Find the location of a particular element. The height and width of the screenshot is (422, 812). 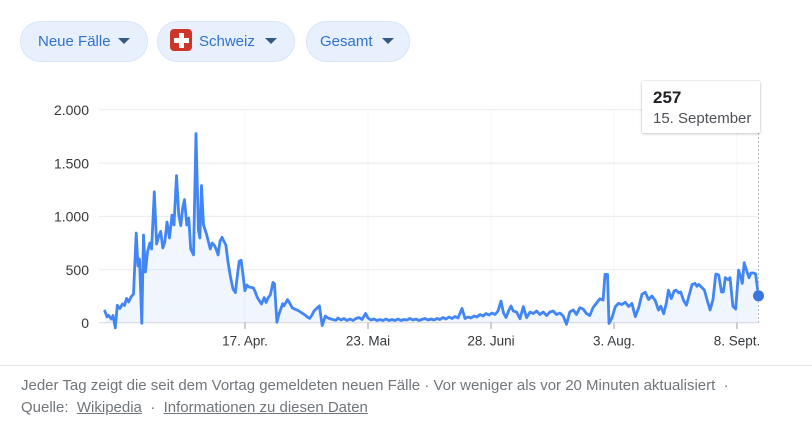

svg-text: 1.000 is located at coordinates (71, 217).